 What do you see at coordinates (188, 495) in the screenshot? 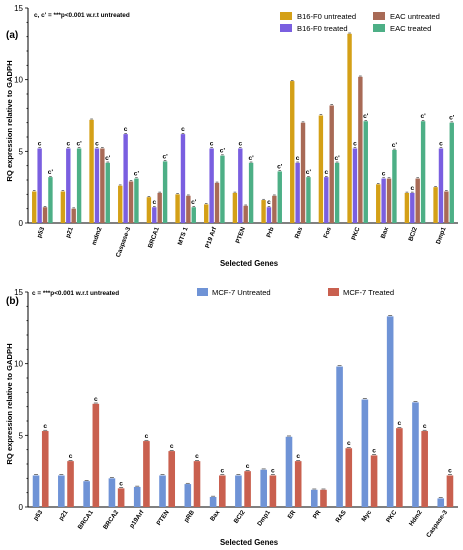
I see `bar-mcf-7-untreated-prb` at bounding box center [188, 495].